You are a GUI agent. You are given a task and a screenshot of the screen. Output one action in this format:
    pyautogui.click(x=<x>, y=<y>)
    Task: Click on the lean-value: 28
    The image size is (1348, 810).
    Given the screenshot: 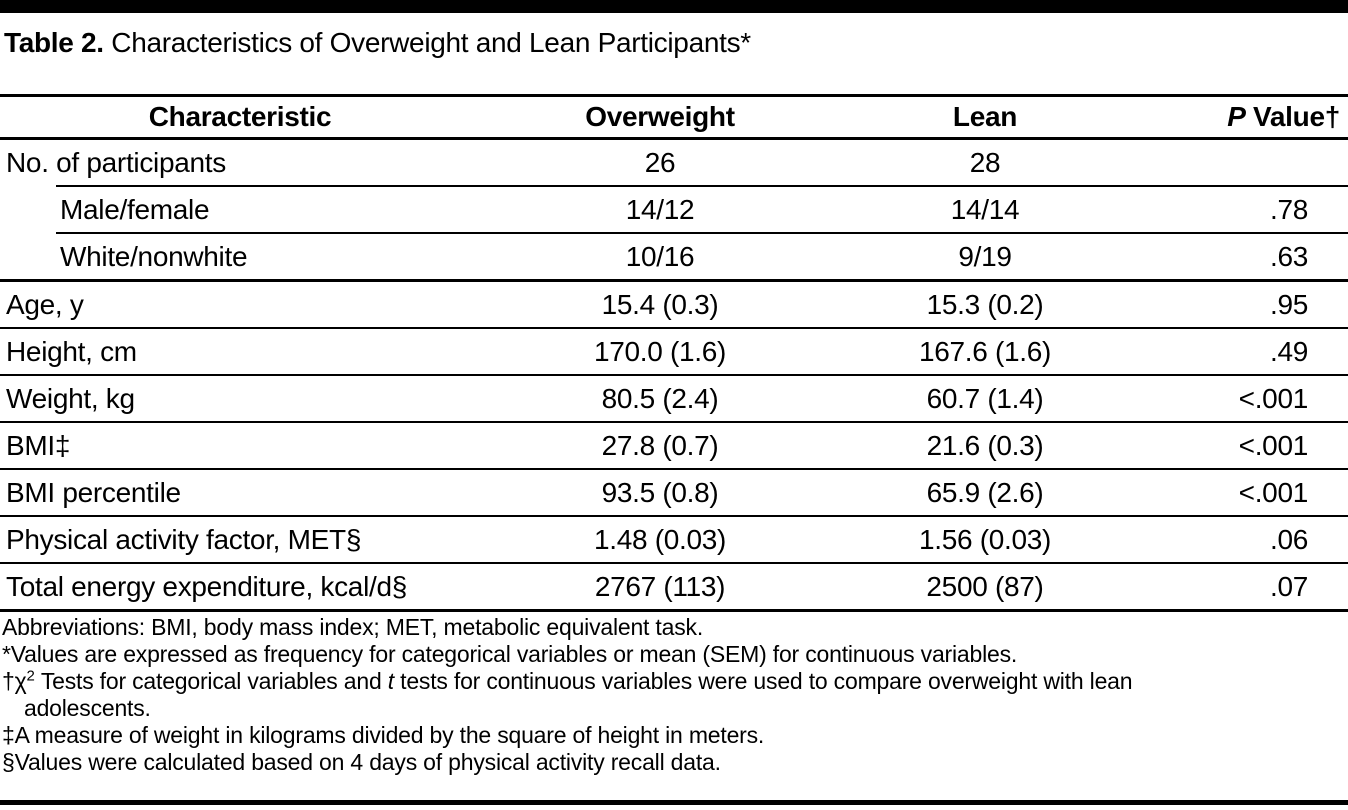 What is the action you would take?
    pyautogui.click(x=985, y=162)
    